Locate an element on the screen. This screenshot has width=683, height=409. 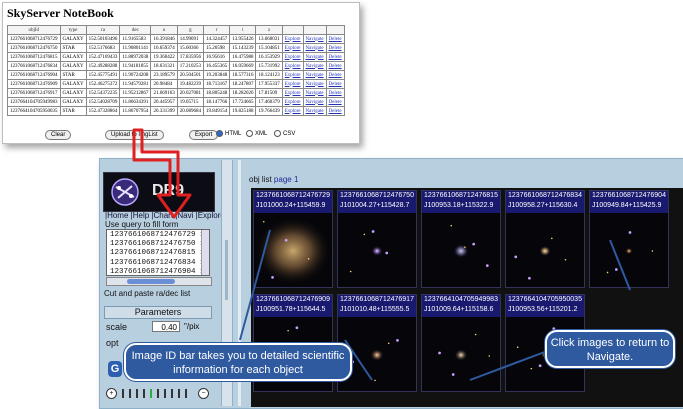
nav-chart: |Chart is located at coordinates (162, 215).